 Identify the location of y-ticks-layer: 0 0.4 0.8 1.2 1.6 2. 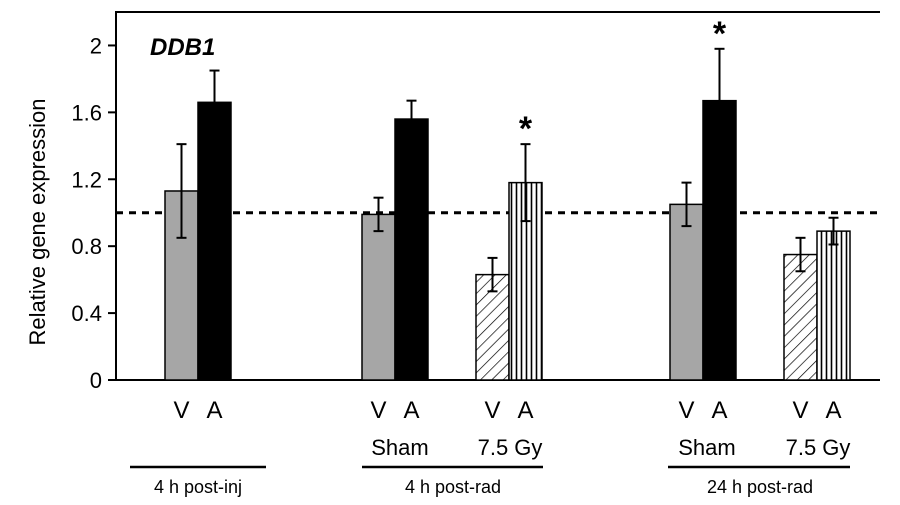
(93, 213).